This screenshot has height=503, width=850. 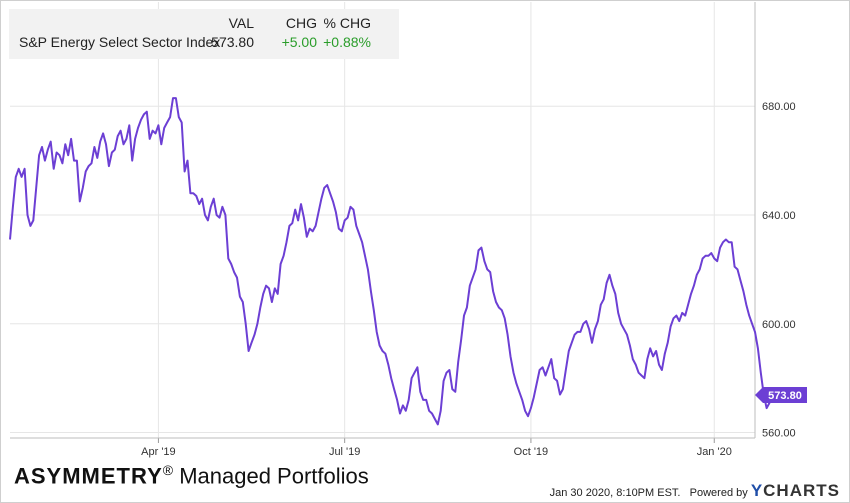 What do you see at coordinates (347, 23) in the screenshot?
I see `legend-header-pct: % CHG` at bounding box center [347, 23].